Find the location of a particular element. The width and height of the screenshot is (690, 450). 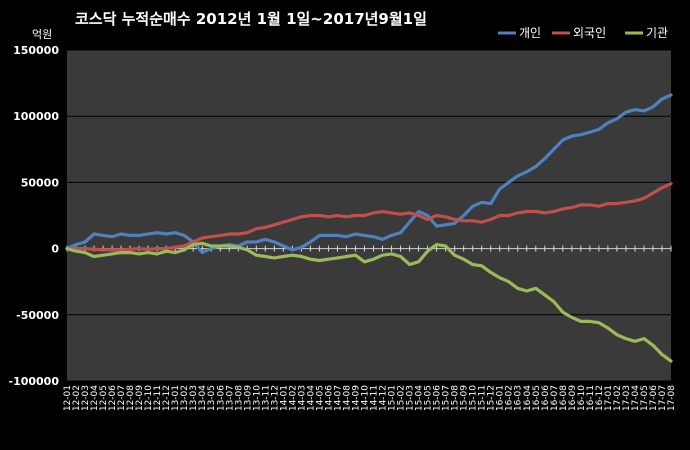

x-tick-label: 13-08 is located at coordinates (239, 398).